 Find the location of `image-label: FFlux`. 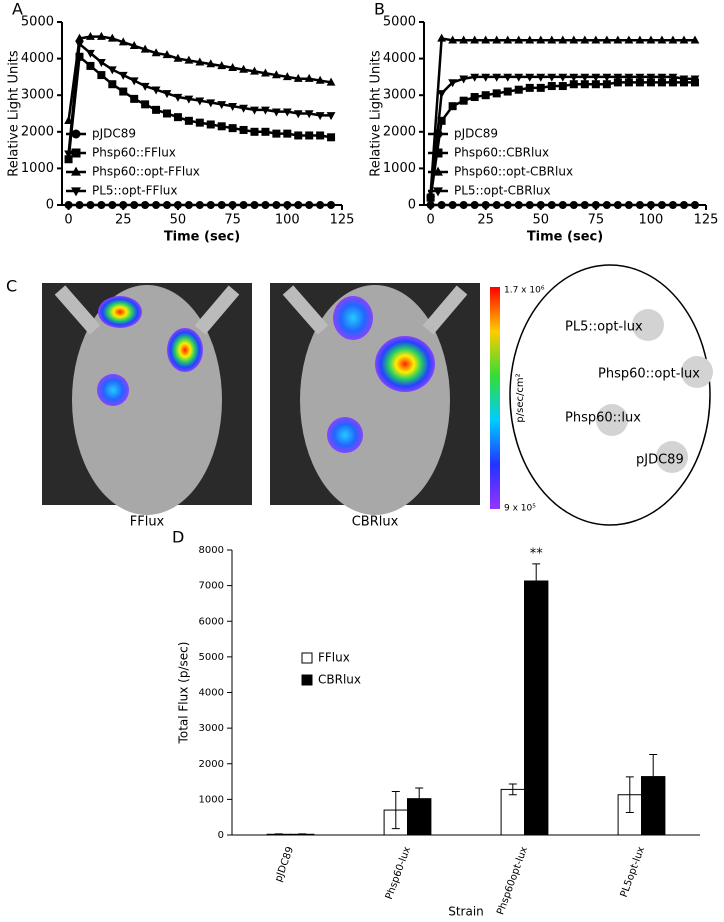

image-label: FFlux is located at coordinates (147, 522).